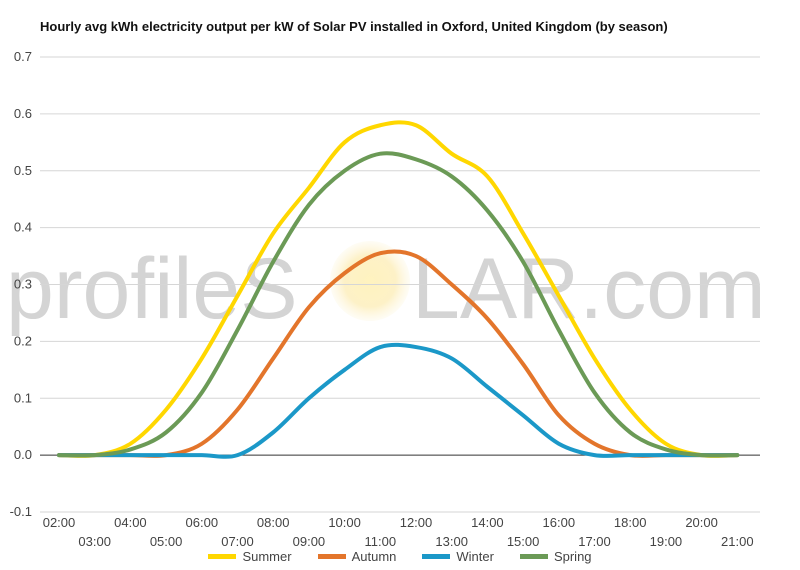  What do you see at coordinates (23, 113) in the screenshot?
I see `y-tick-label: 0.6` at bounding box center [23, 113].